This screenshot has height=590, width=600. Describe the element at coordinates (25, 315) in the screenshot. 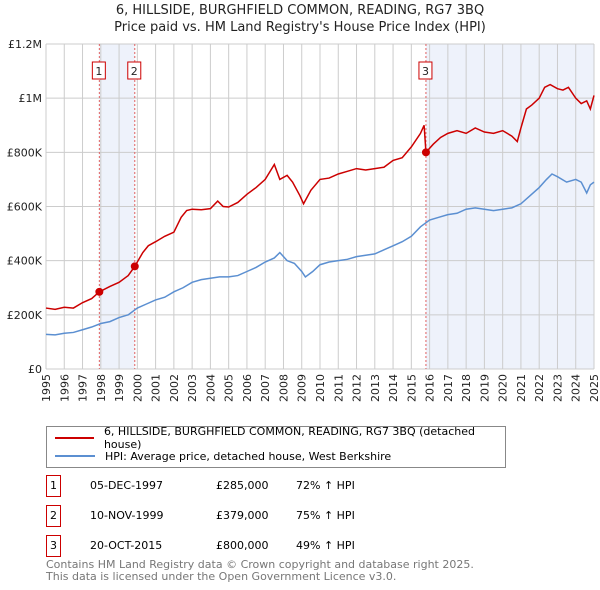

I see `y-tick-label: £200K` at that location.